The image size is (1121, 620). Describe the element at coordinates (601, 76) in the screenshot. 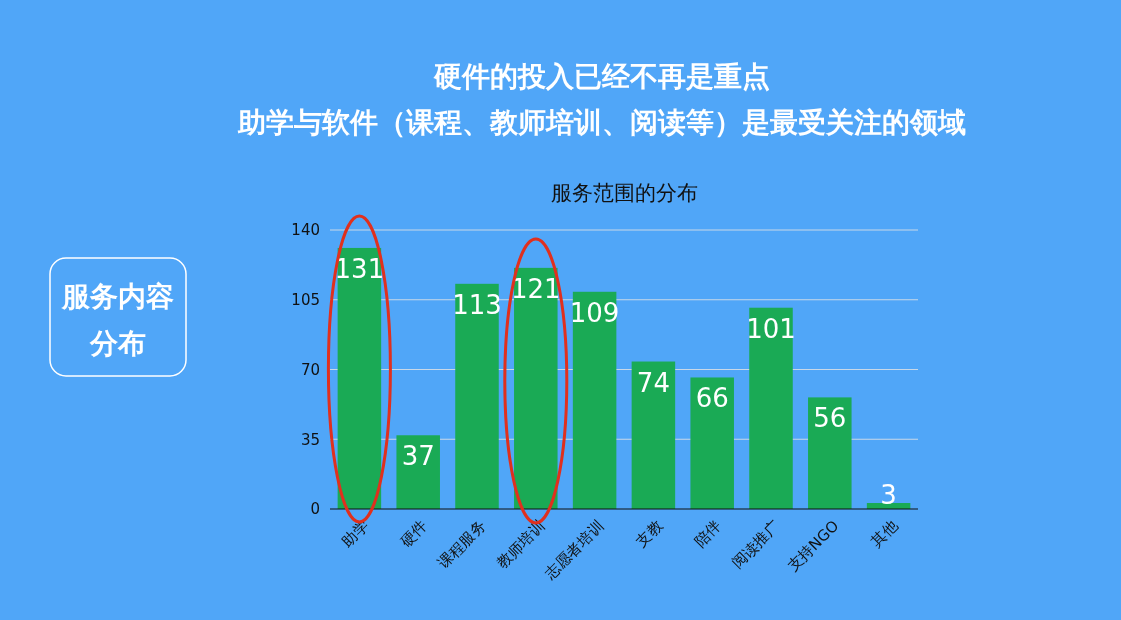

I see `chart-title: 硬件的投入已经不再是重点` at that location.